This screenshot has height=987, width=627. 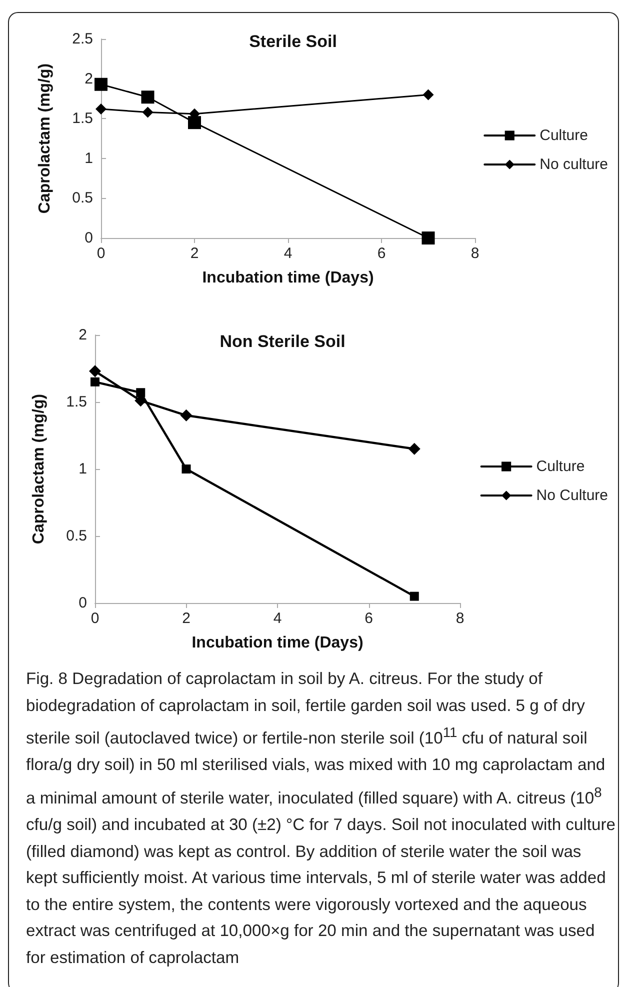 I want to click on legend-label: No culture, so click(x=574, y=164).